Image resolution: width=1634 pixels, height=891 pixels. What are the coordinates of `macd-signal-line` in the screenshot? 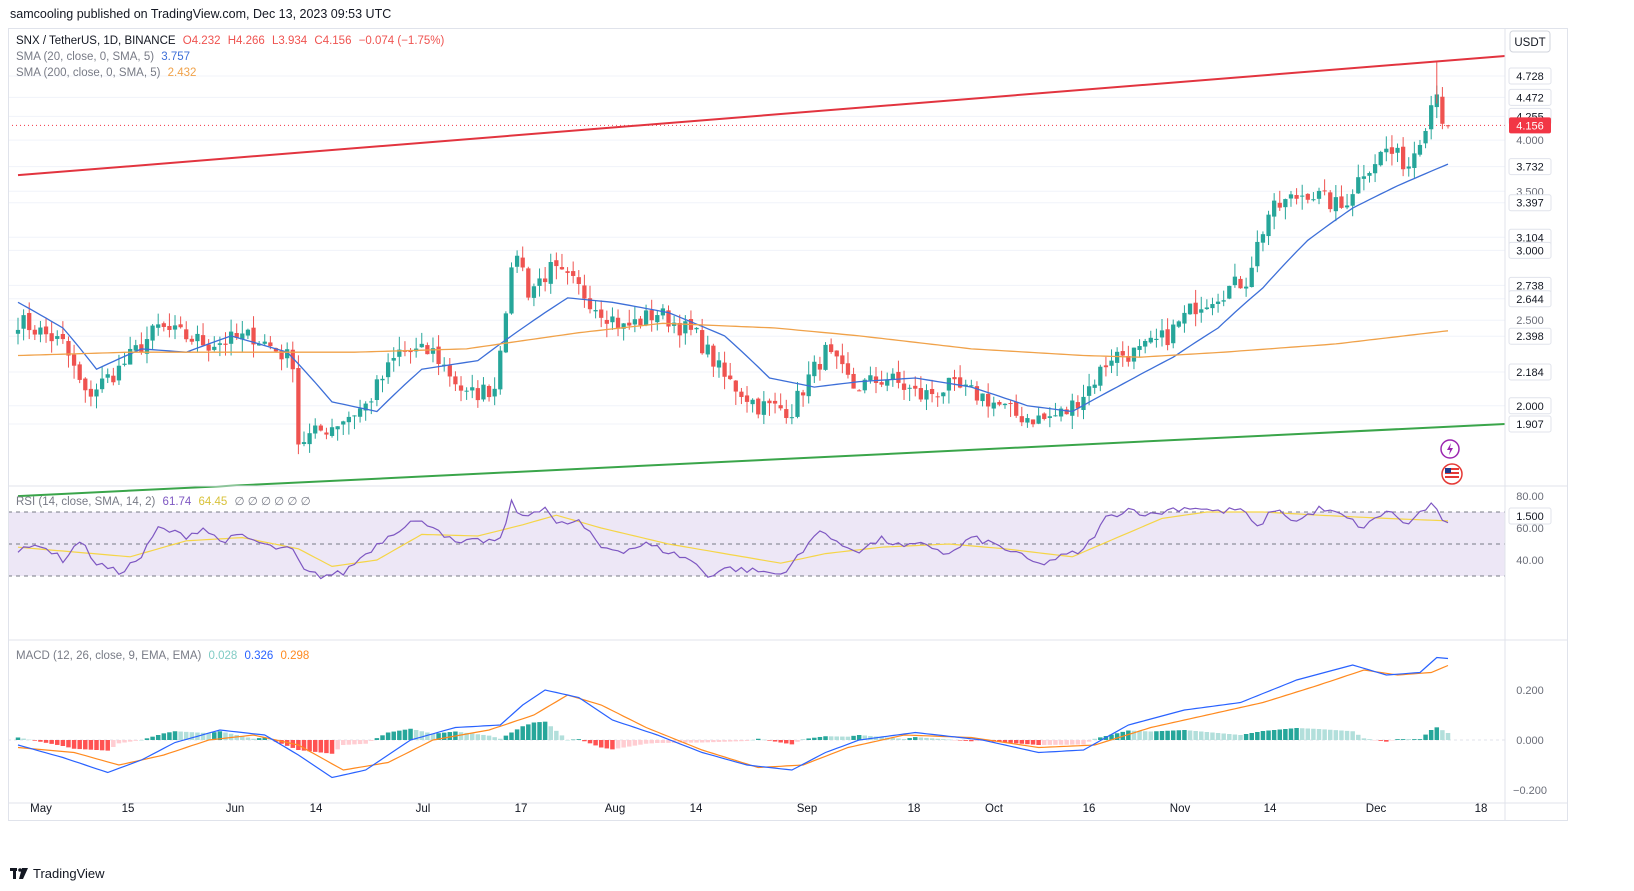 It's located at (733, 717).